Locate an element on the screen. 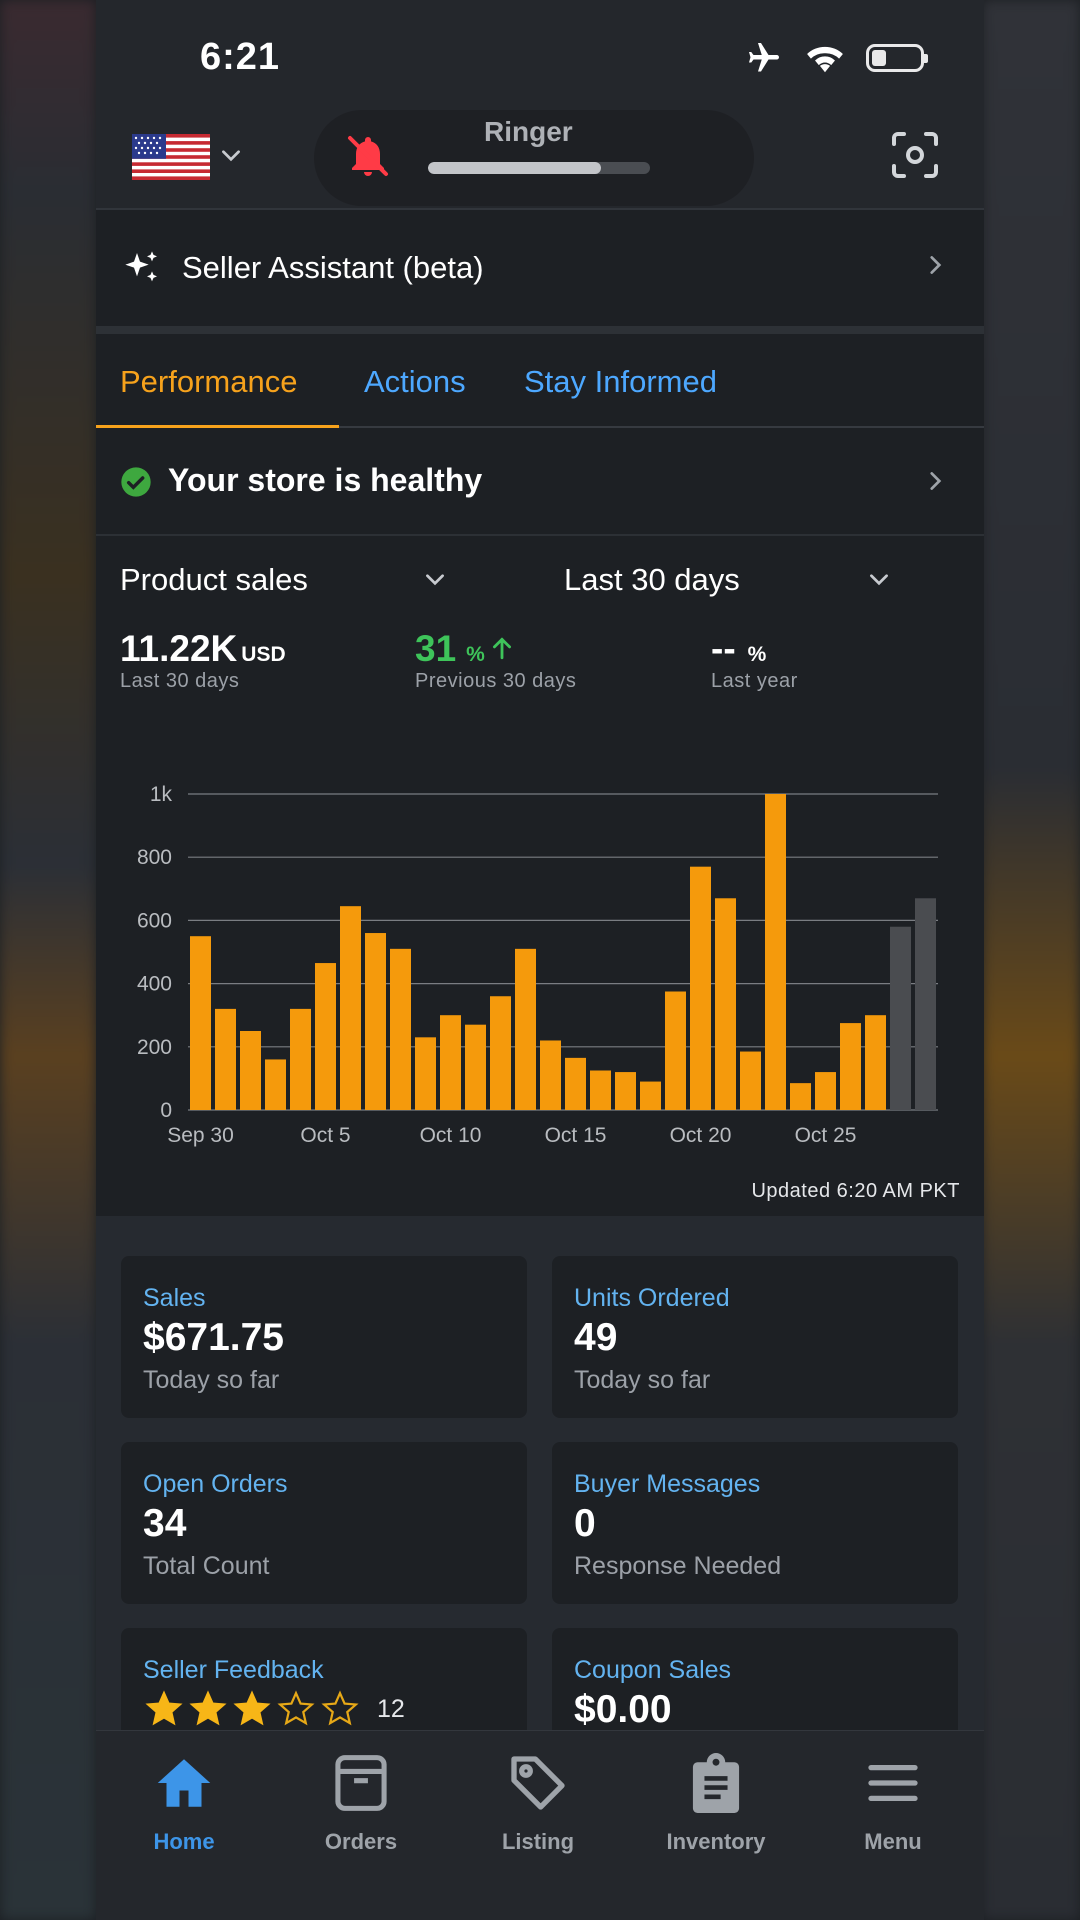  units-ordered-tile: Units Ordered 49 Today so far is located at coordinates (755, 1337).